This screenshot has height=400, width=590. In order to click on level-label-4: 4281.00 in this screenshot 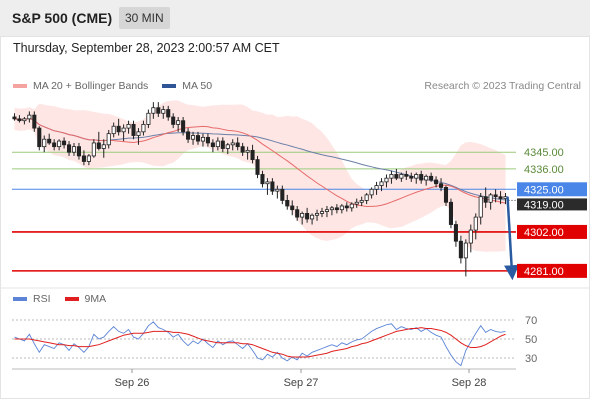, I will do `click(544, 272)`.